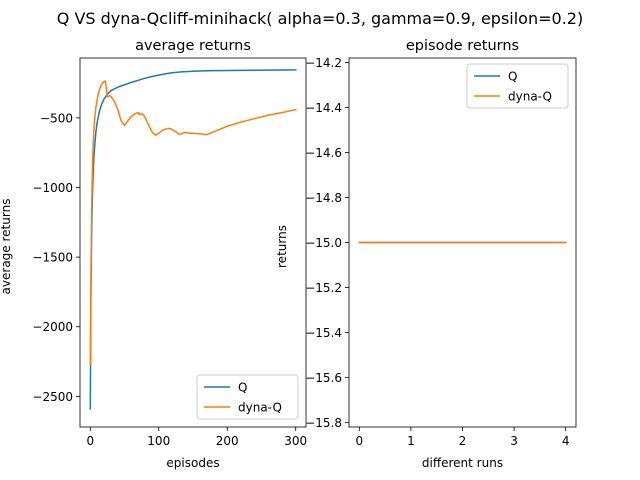 The height and width of the screenshot is (480, 640). Describe the element at coordinates (462, 46) in the screenshot. I see `axes-title: episode returns` at that location.